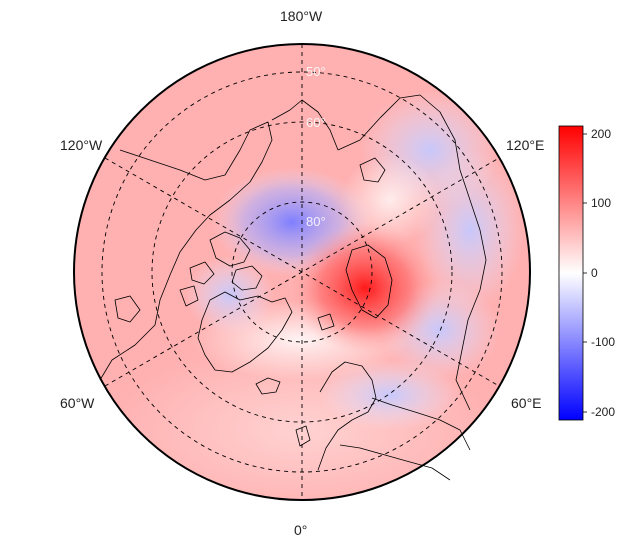 The width and height of the screenshot is (625, 552). What do you see at coordinates (594, 273) in the screenshot?
I see `colorbar-tick-label: 0` at bounding box center [594, 273].